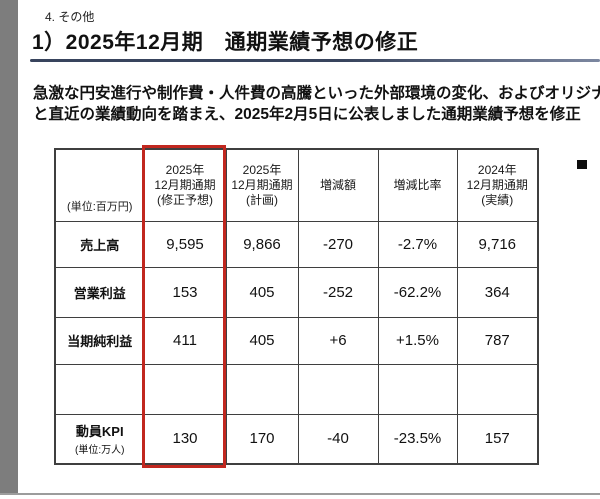 This screenshot has width=600, height=499. I want to click on cell-value: -62.2%, so click(417, 292).